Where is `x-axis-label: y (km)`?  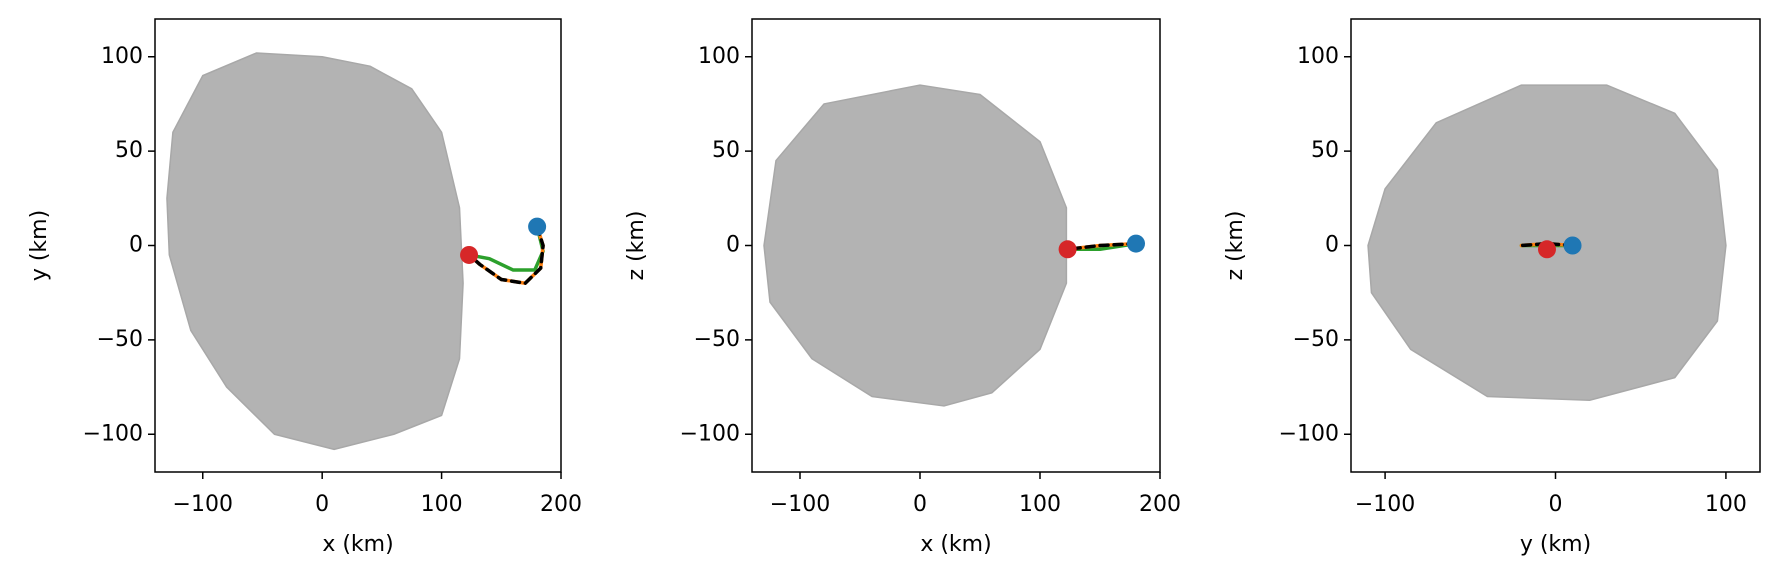
x-axis-label: y (km) is located at coordinates (1555, 544).